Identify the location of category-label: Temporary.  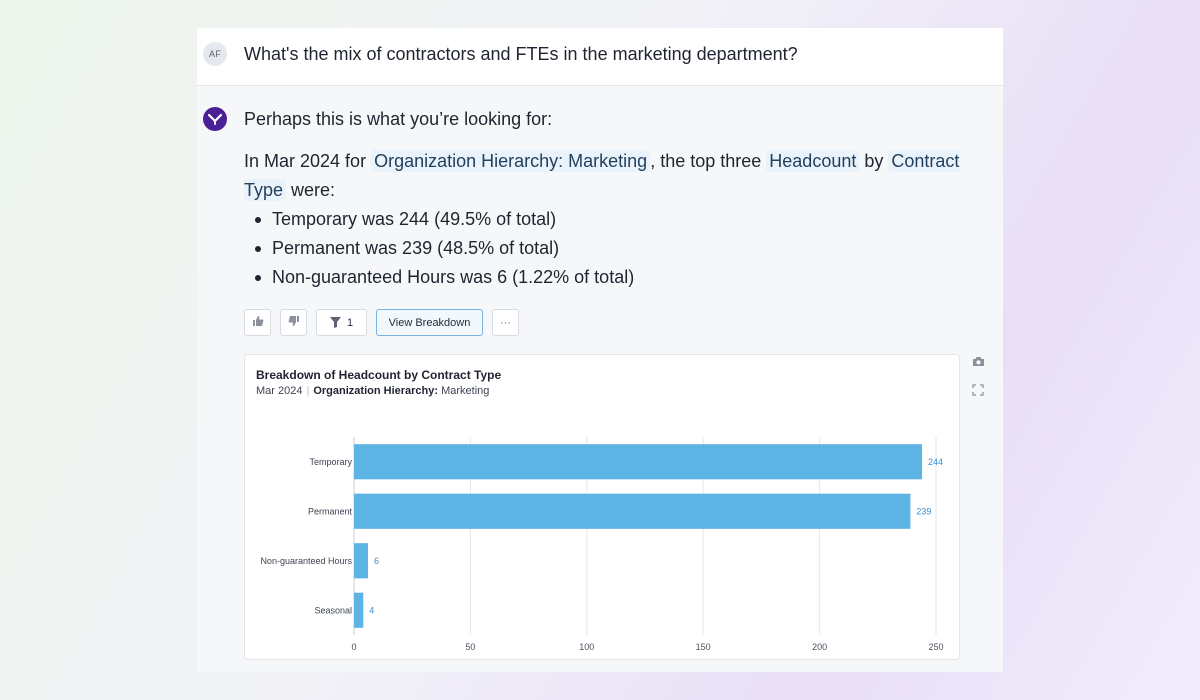
(330, 462).